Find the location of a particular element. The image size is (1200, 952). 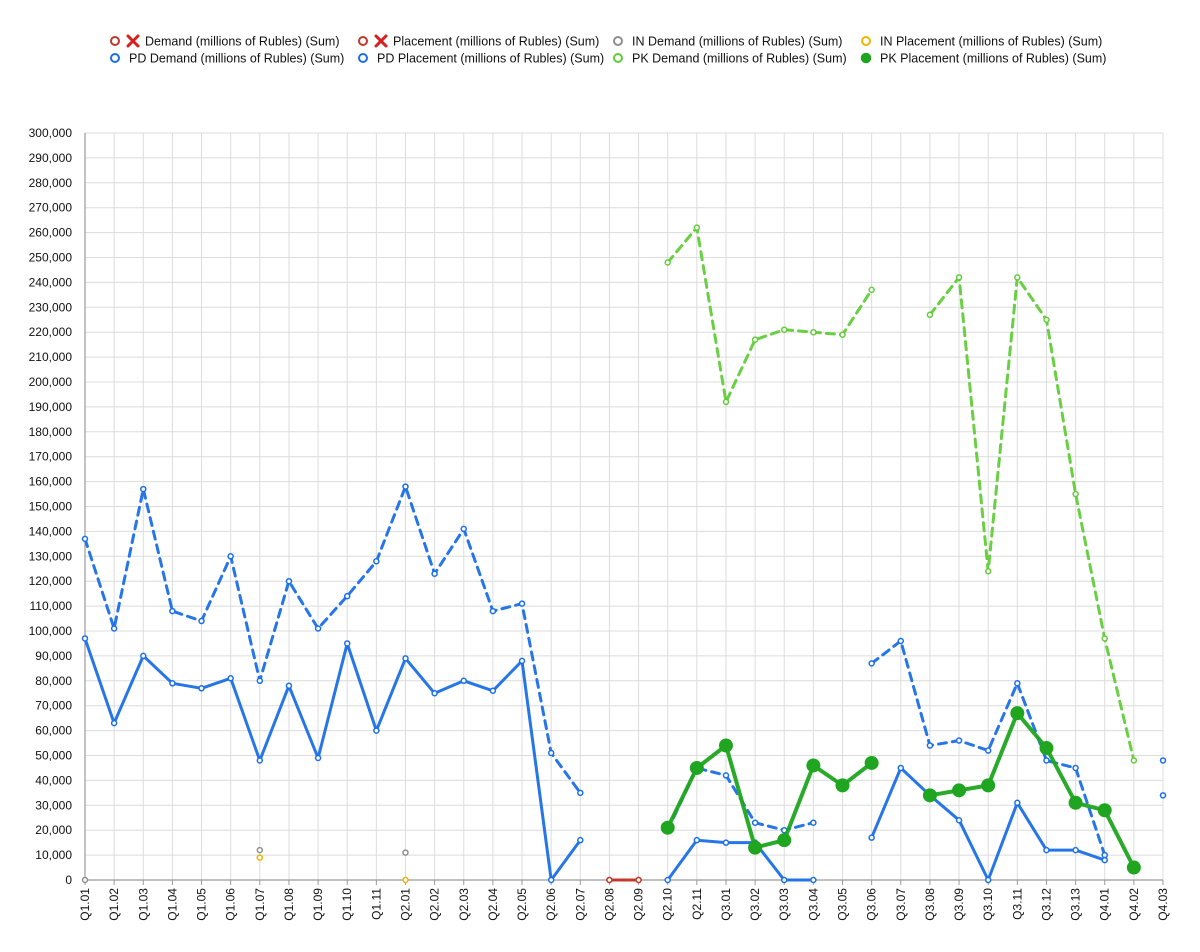

x-tick-label: Q1.03 is located at coordinates (143, 904).